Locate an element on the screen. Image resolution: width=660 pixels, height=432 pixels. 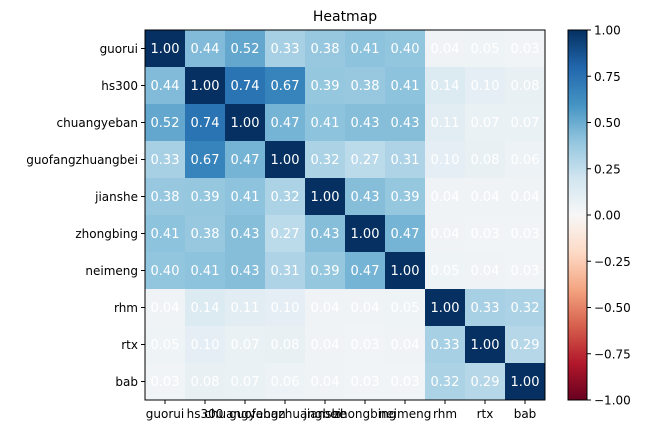
y-tick-label: rhm is located at coordinates (126, 308).